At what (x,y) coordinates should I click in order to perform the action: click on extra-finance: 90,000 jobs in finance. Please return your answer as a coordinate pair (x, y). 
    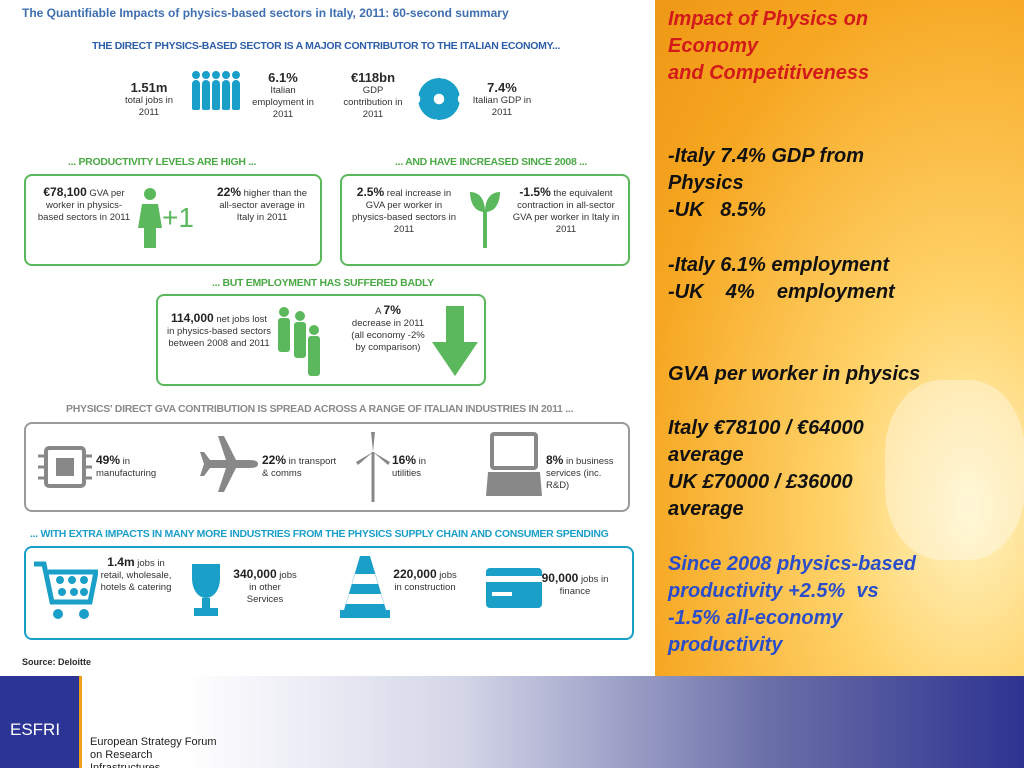
    Looking at the image, I should click on (575, 585).